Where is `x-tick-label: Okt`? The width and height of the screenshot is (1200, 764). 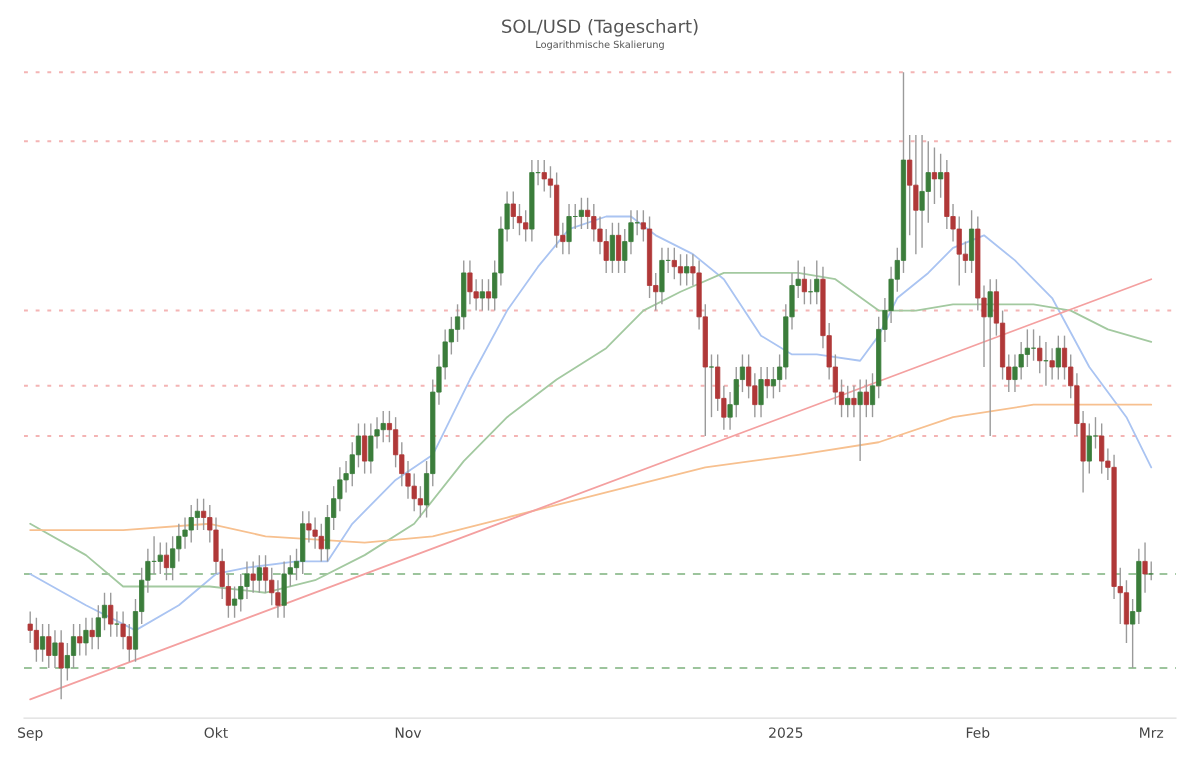
x-tick-label: Okt is located at coordinates (216, 732).